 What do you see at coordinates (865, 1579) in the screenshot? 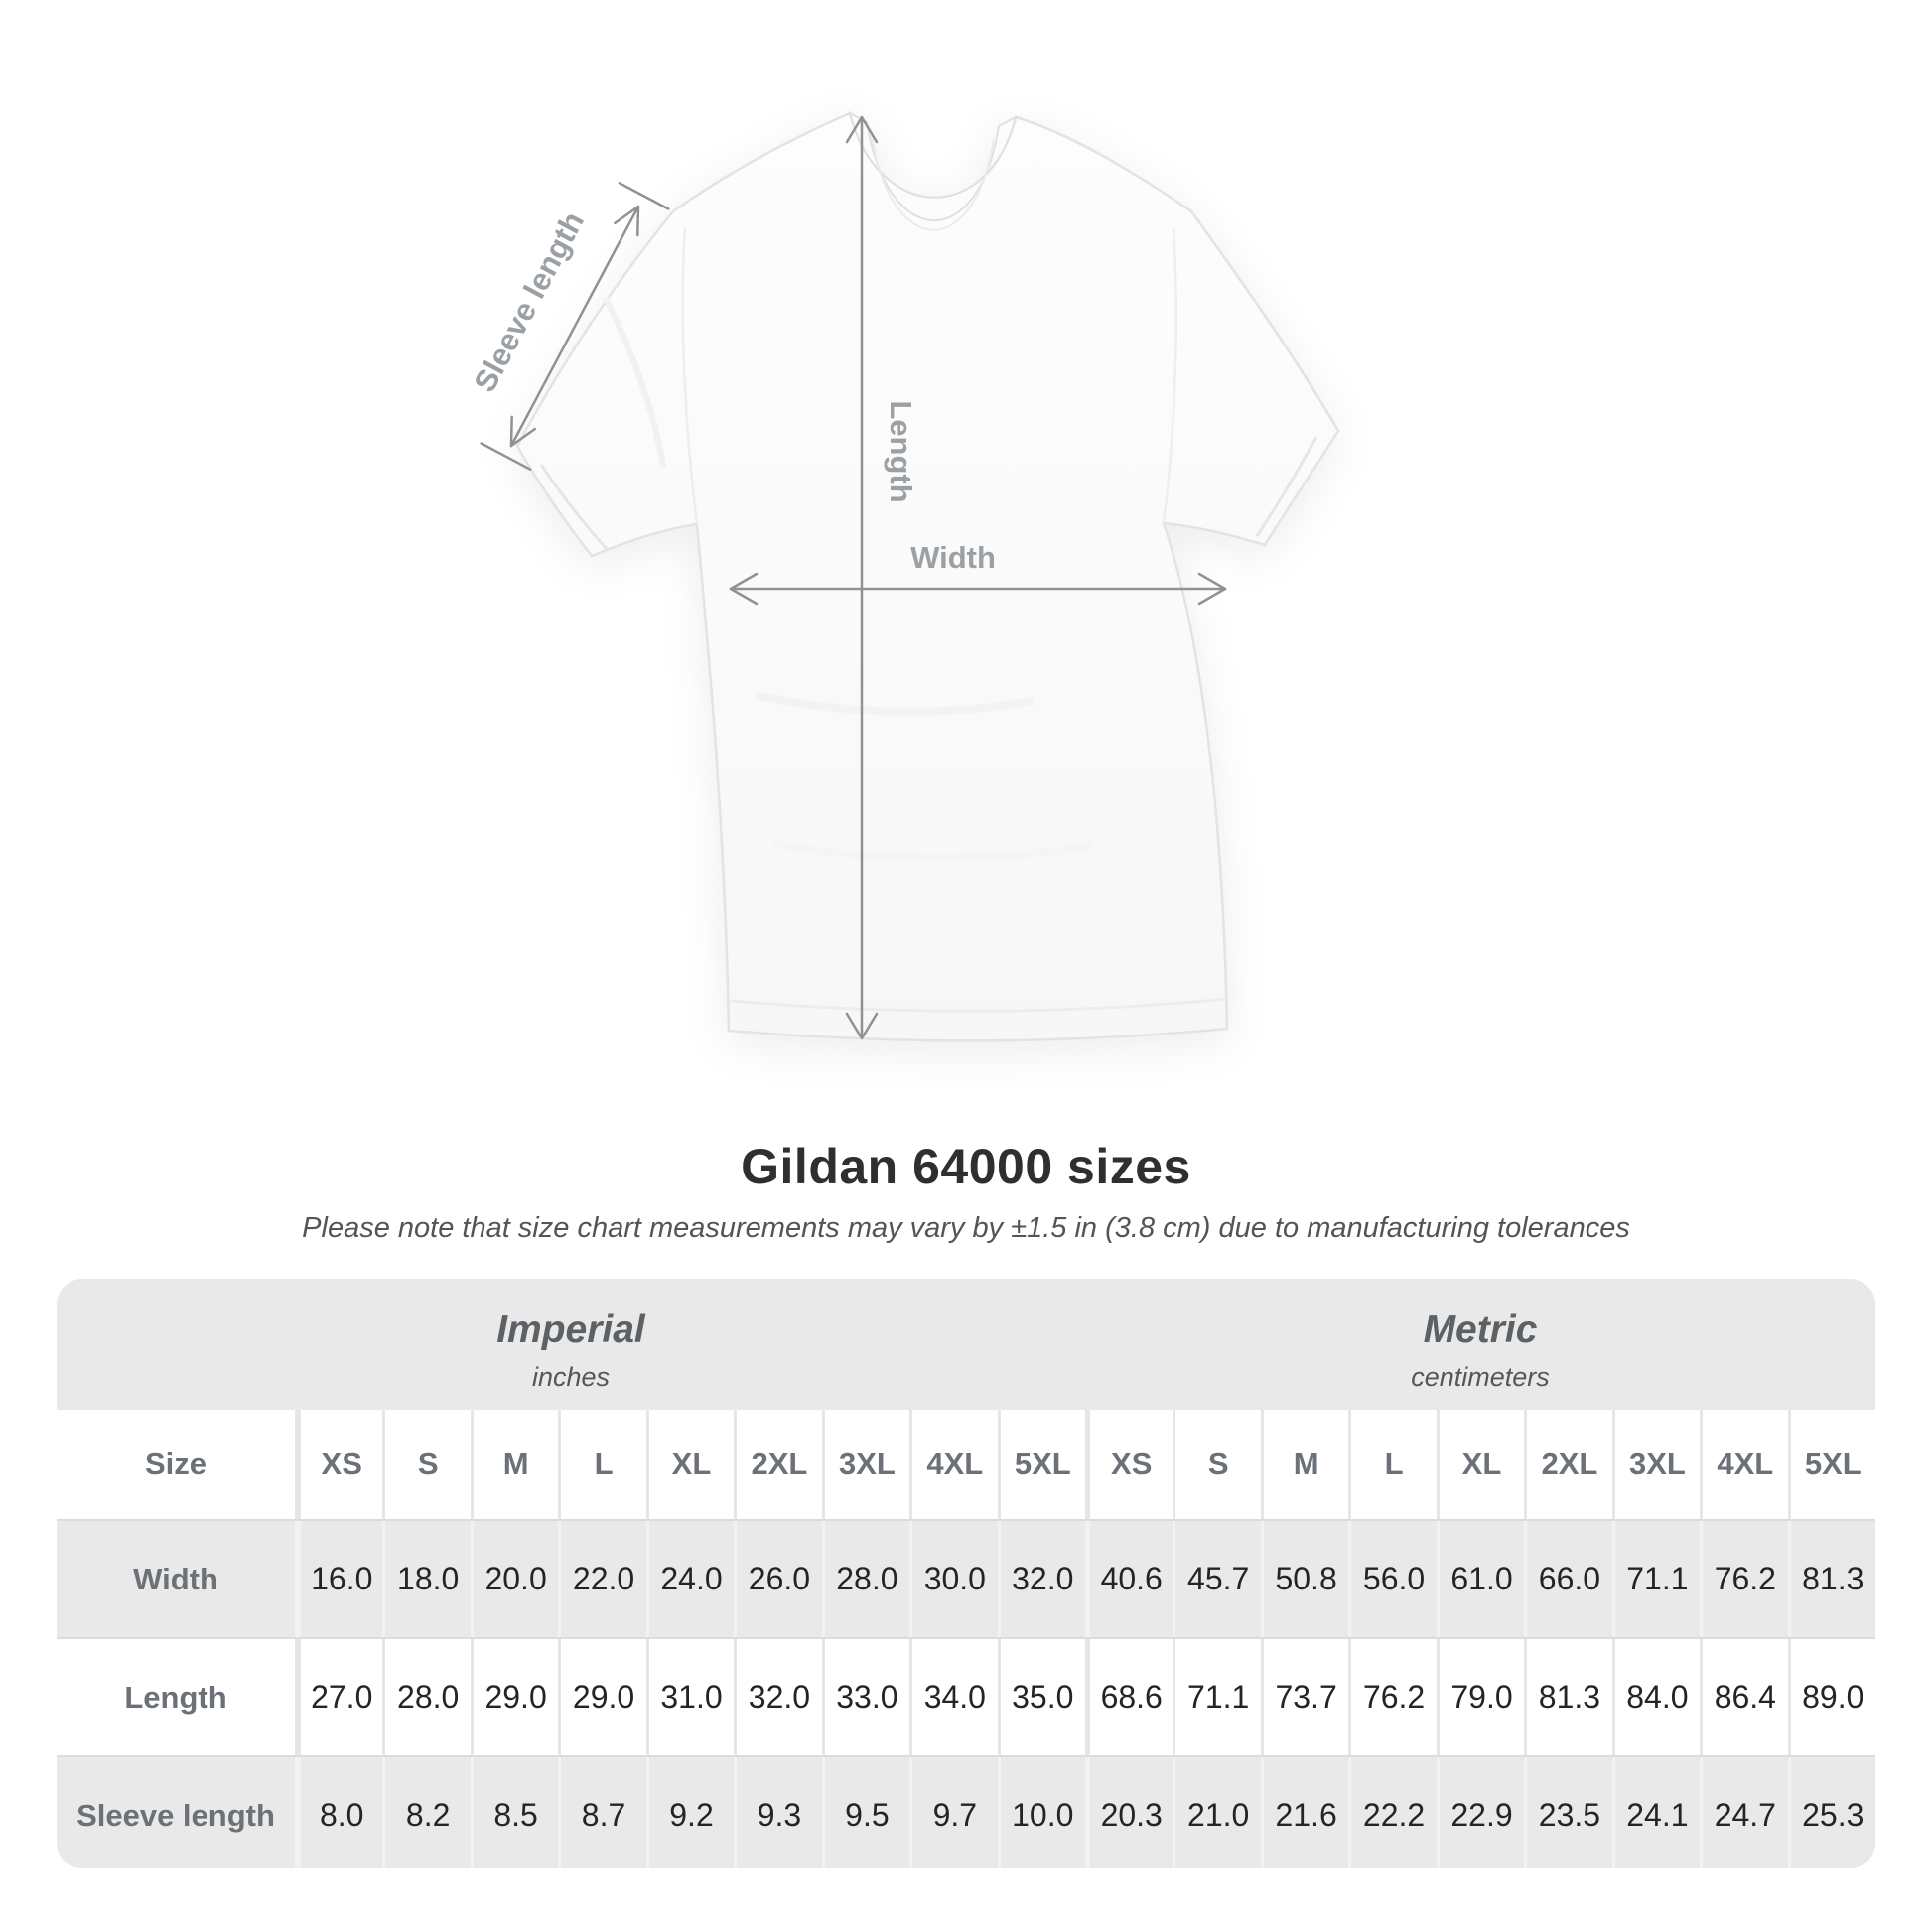
I see `value-imperial-3xl: 28.0` at bounding box center [865, 1579].